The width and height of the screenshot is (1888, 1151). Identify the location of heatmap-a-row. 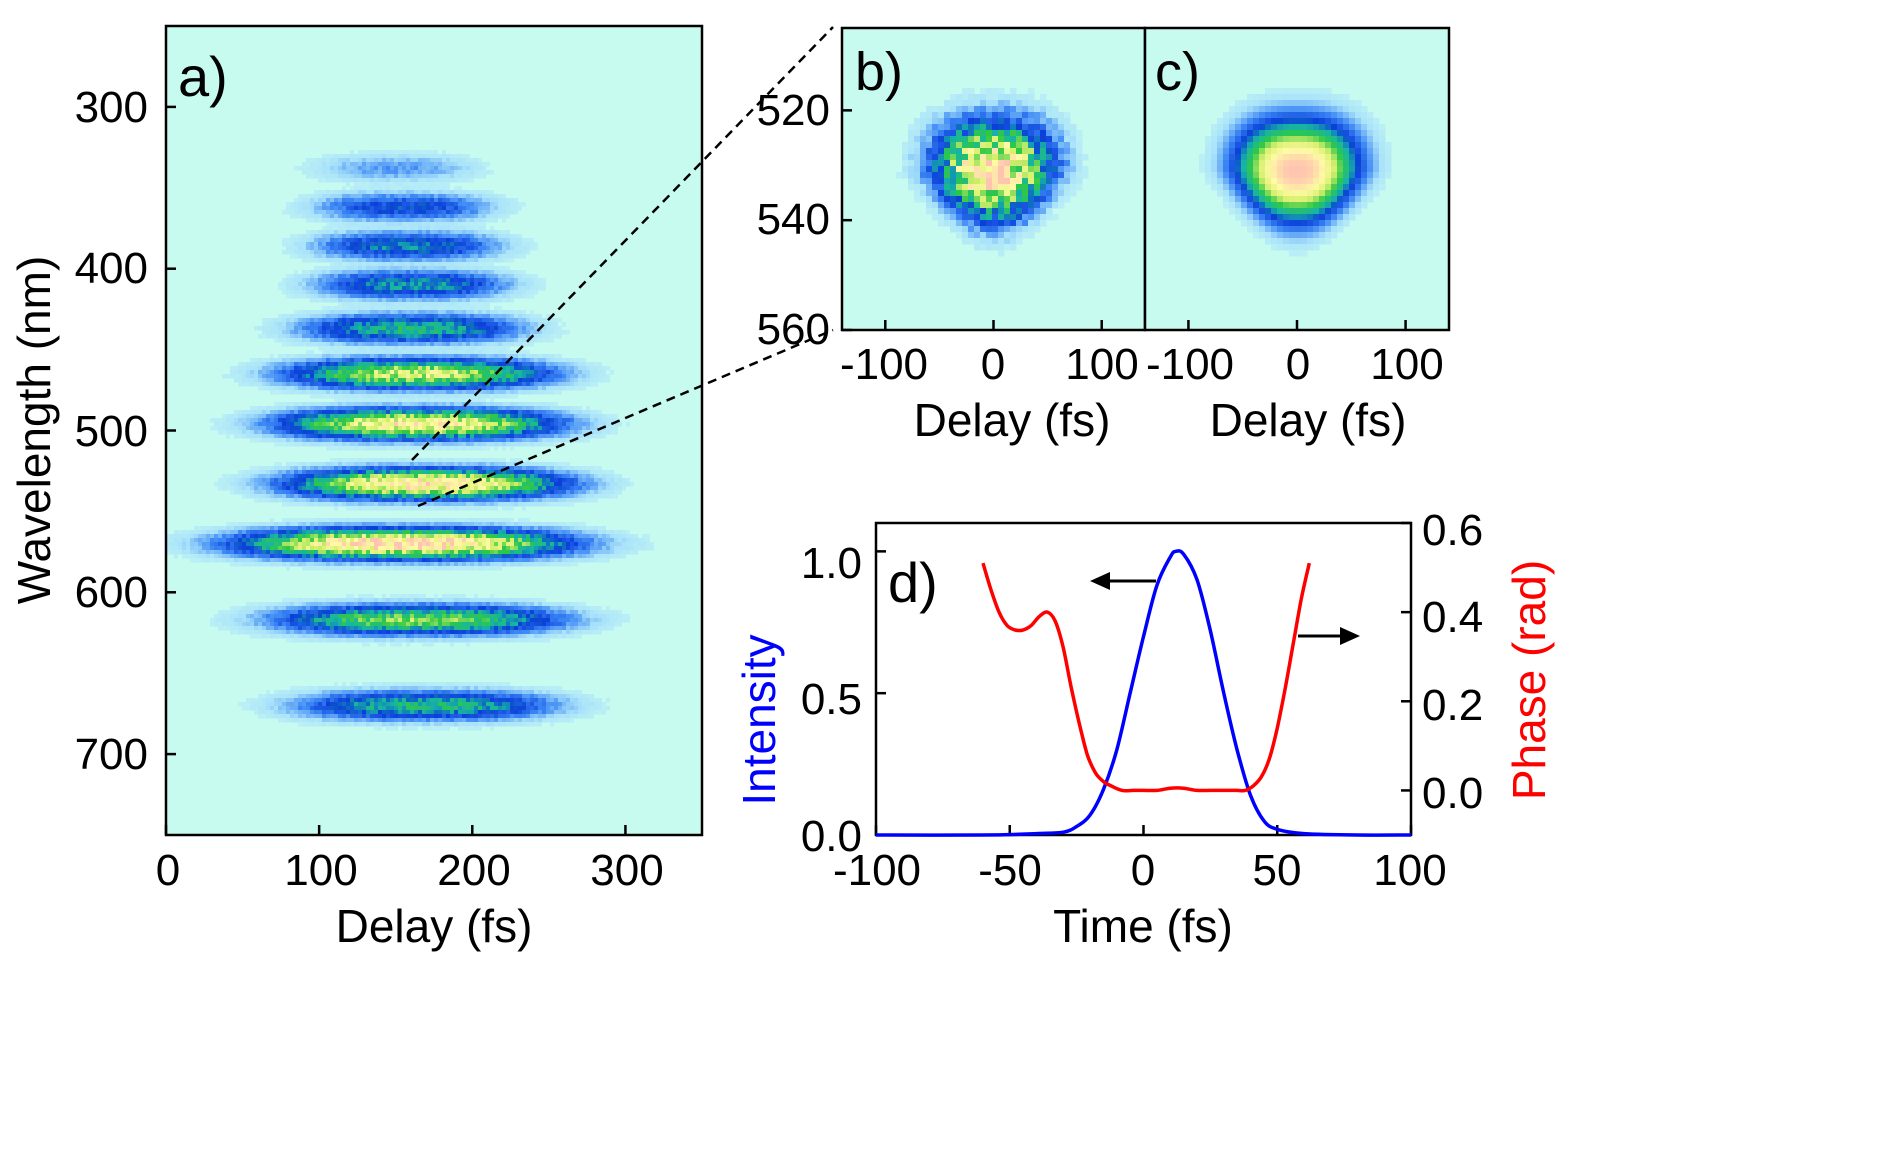
(396, 176).